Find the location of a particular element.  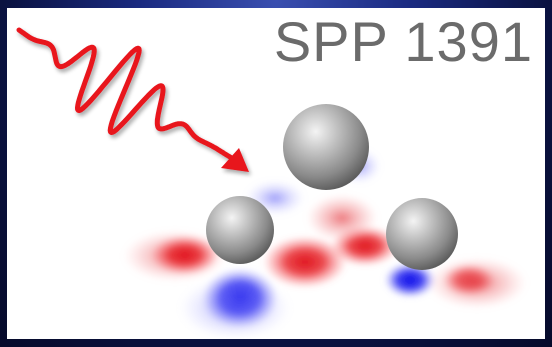

lobe-blue-left-halo is located at coordinates (235, 307).